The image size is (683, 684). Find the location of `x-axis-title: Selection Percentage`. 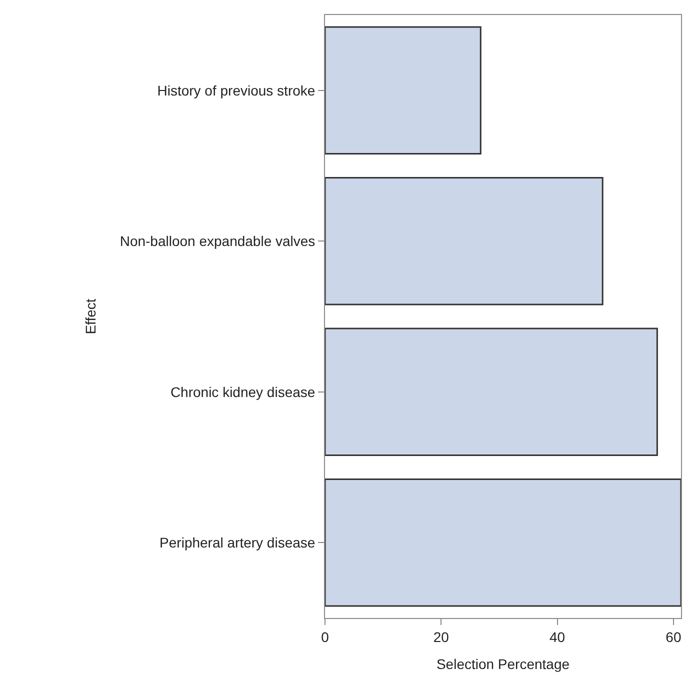

x-axis-title: Selection Percentage is located at coordinates (503, 664).